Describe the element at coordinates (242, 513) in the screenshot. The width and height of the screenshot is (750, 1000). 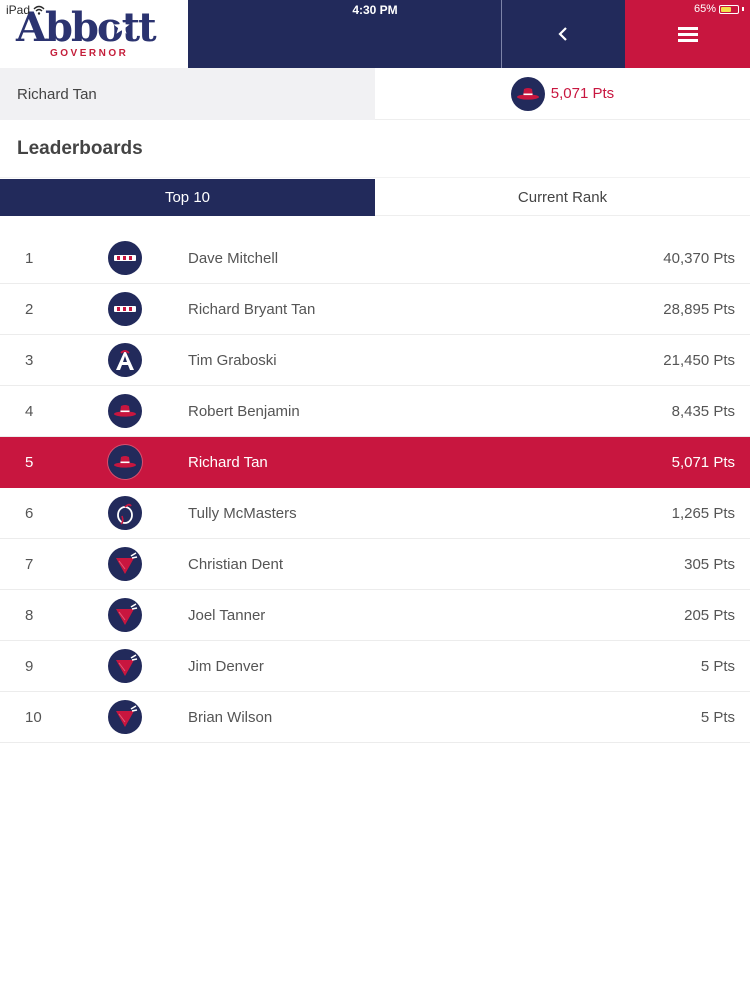
I see `player-name: Tully McMasters` at that location.